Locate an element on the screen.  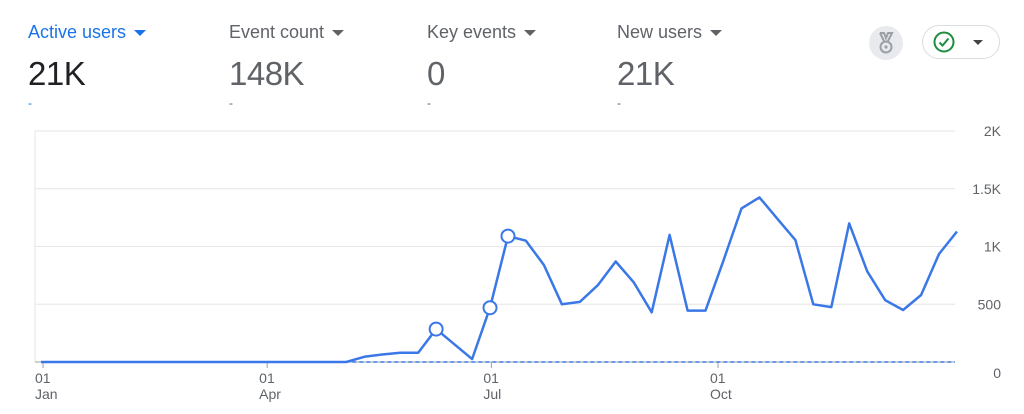
metric-selector: Key events is located at coordinates (482, 32).